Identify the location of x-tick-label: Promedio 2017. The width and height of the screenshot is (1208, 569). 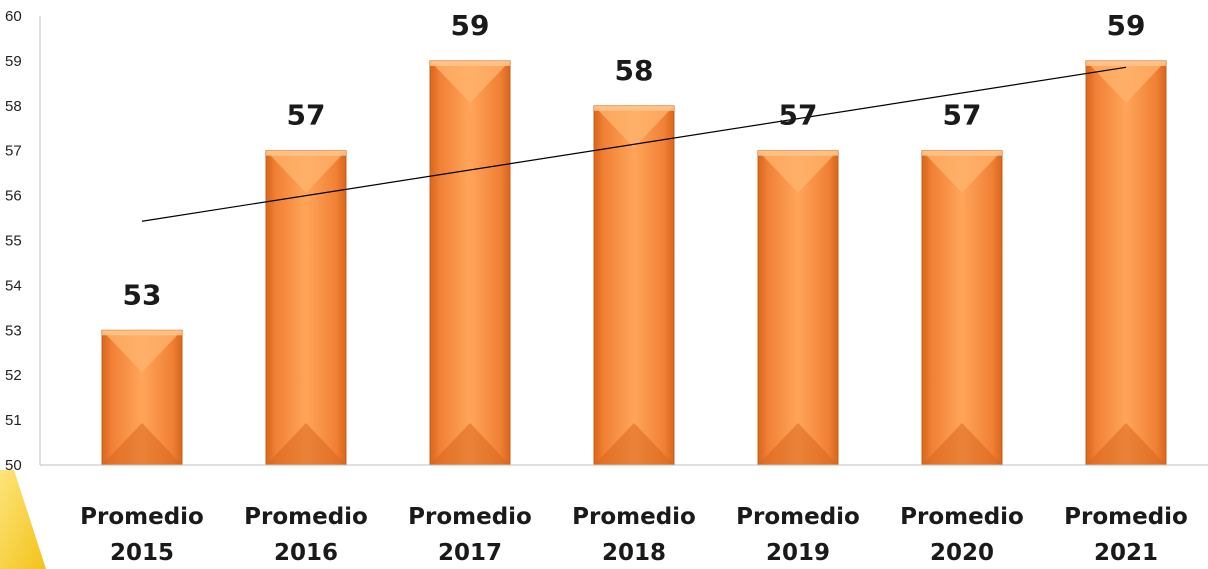
(470, 535).